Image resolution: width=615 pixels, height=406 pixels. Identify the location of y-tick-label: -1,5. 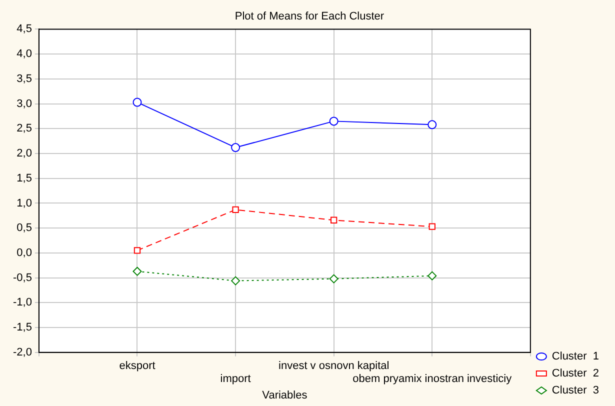
(22, 328).